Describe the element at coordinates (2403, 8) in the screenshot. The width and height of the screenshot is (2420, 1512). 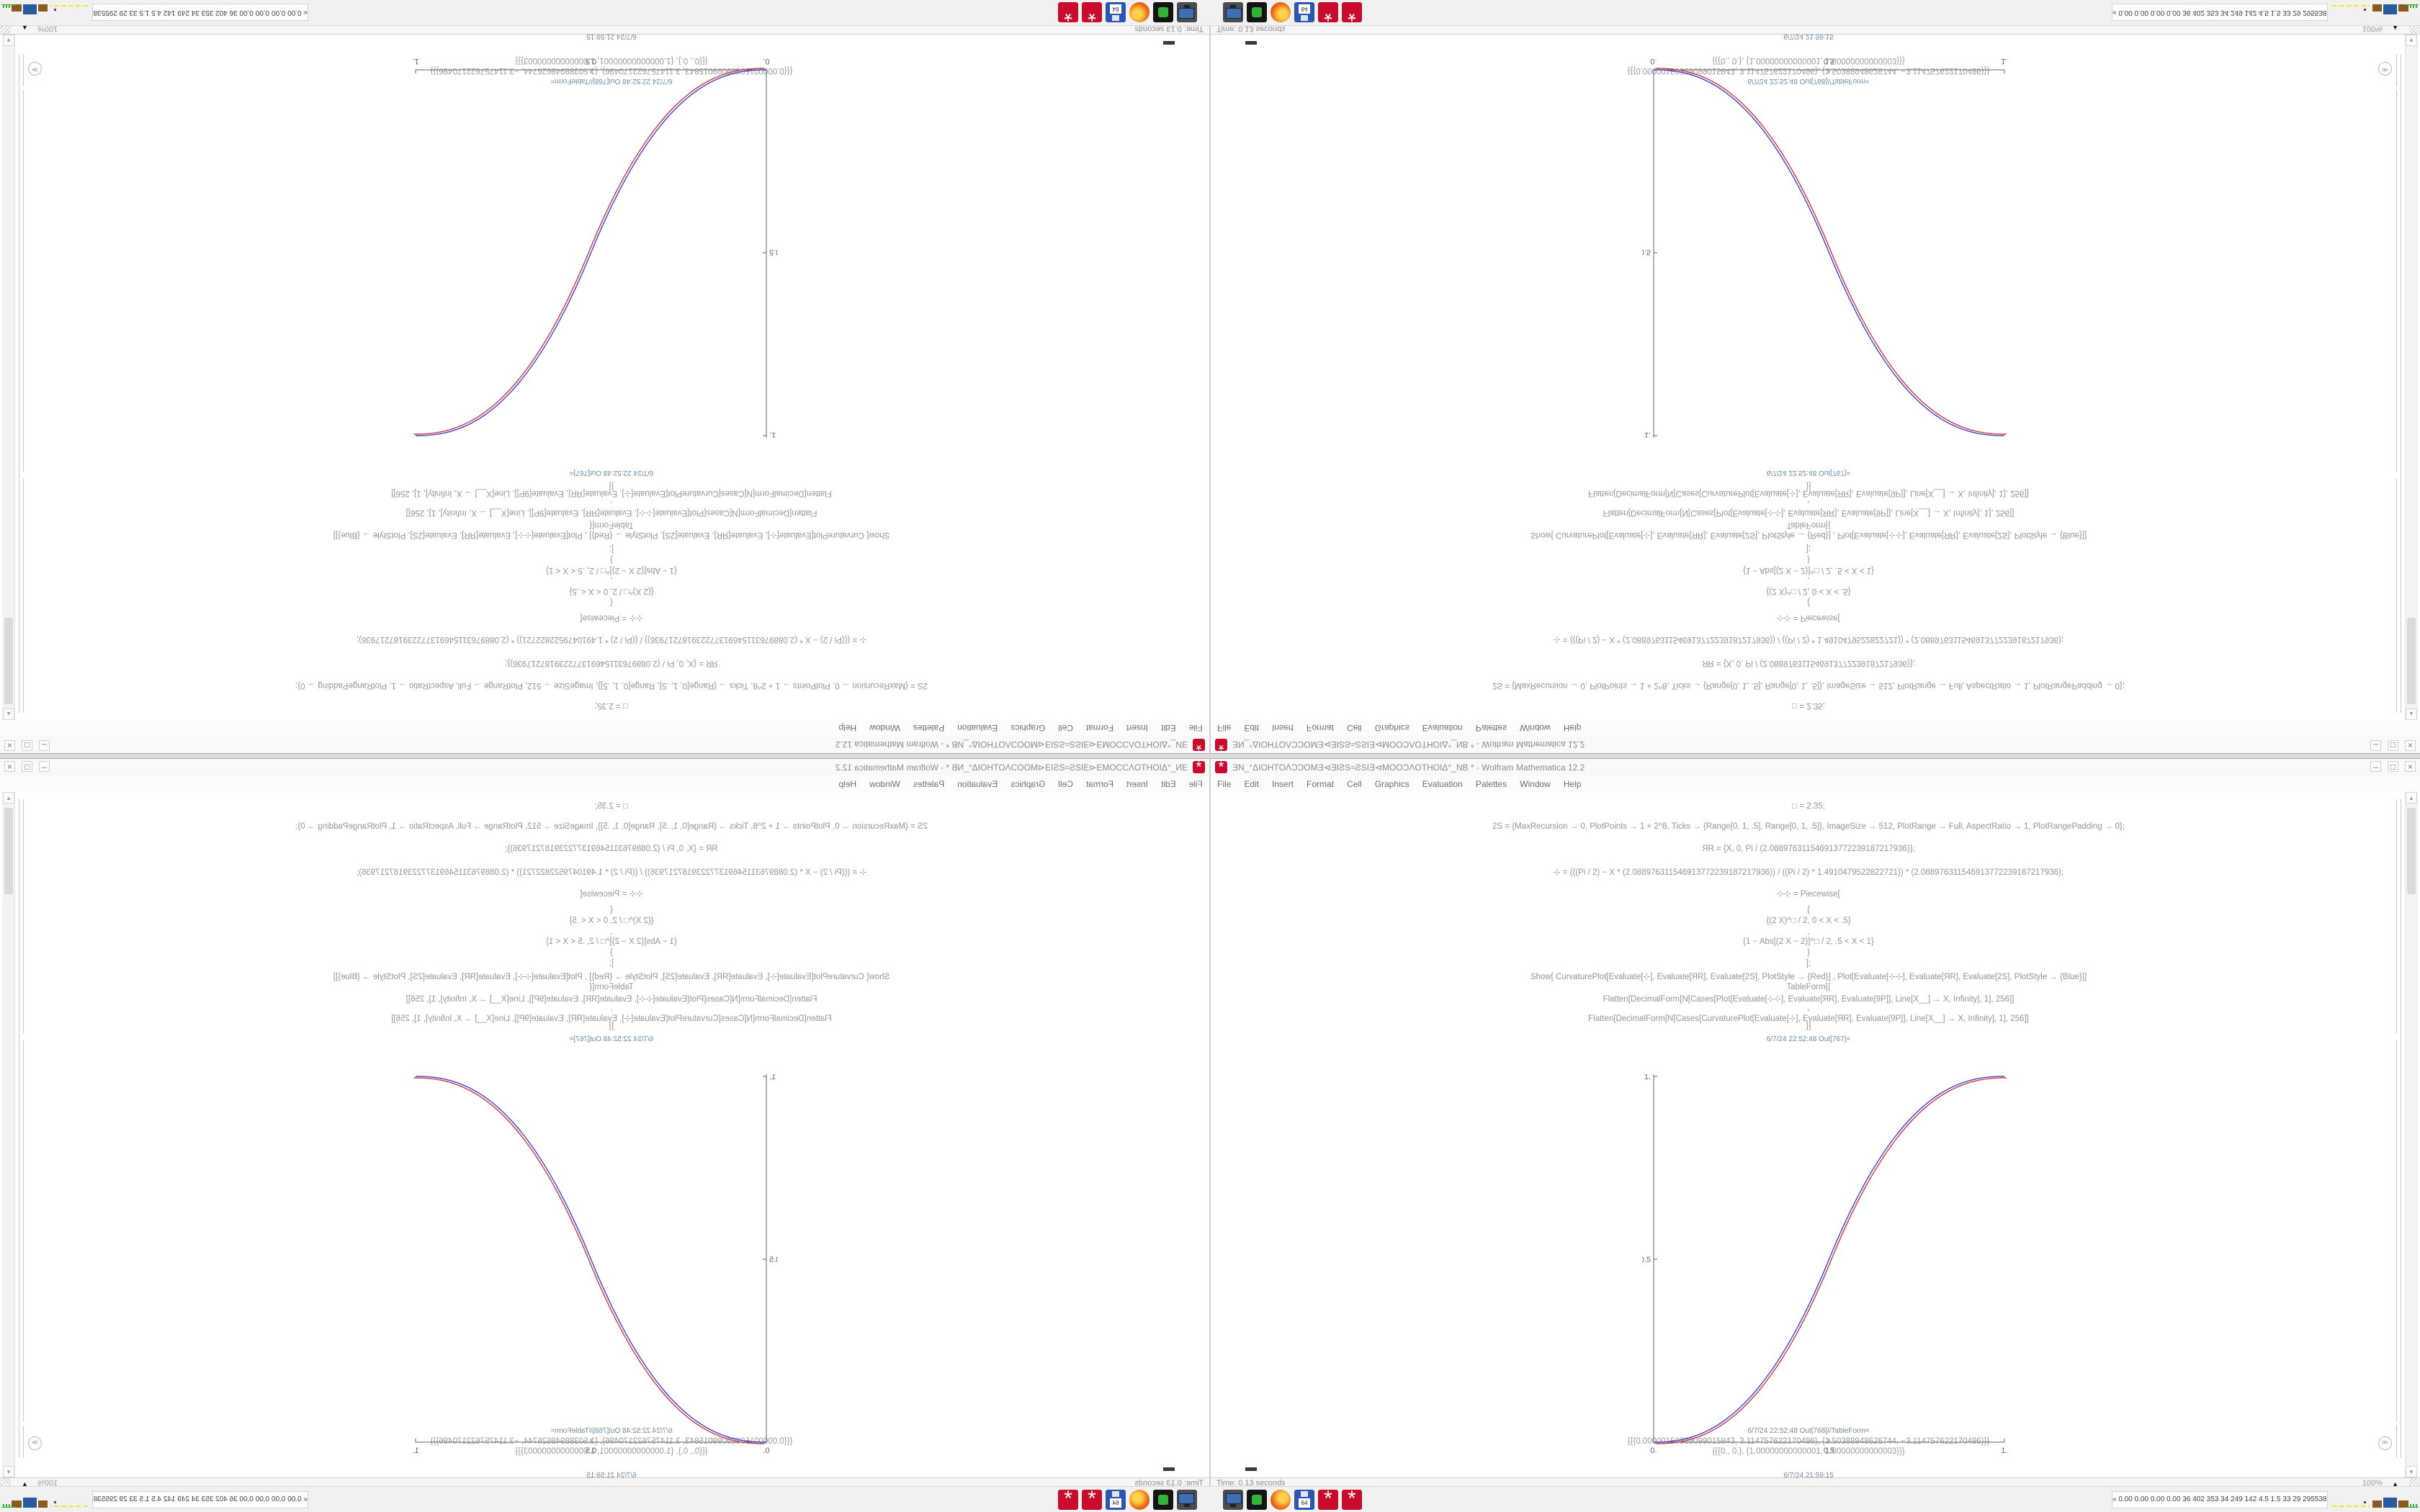
I see `meter-brown-bar-2-icon` at that location.